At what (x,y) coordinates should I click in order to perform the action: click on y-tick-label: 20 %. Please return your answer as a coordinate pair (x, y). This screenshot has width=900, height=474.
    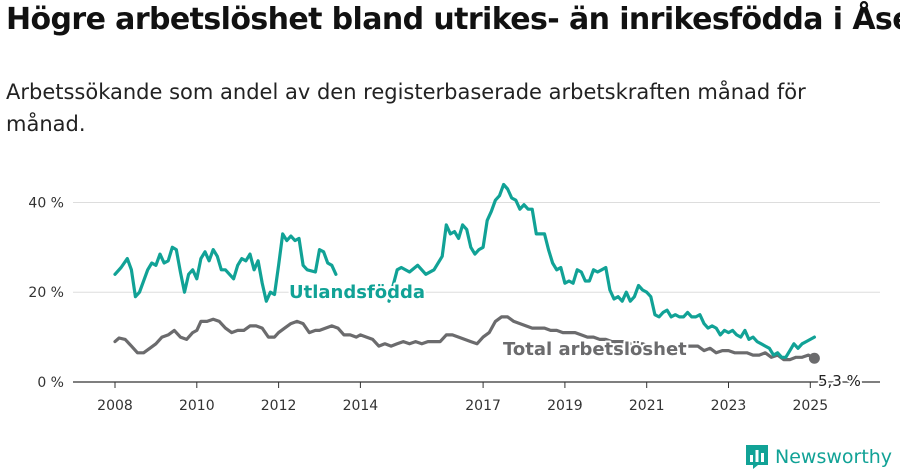
    Looking at the image, I should click on (46, 293).